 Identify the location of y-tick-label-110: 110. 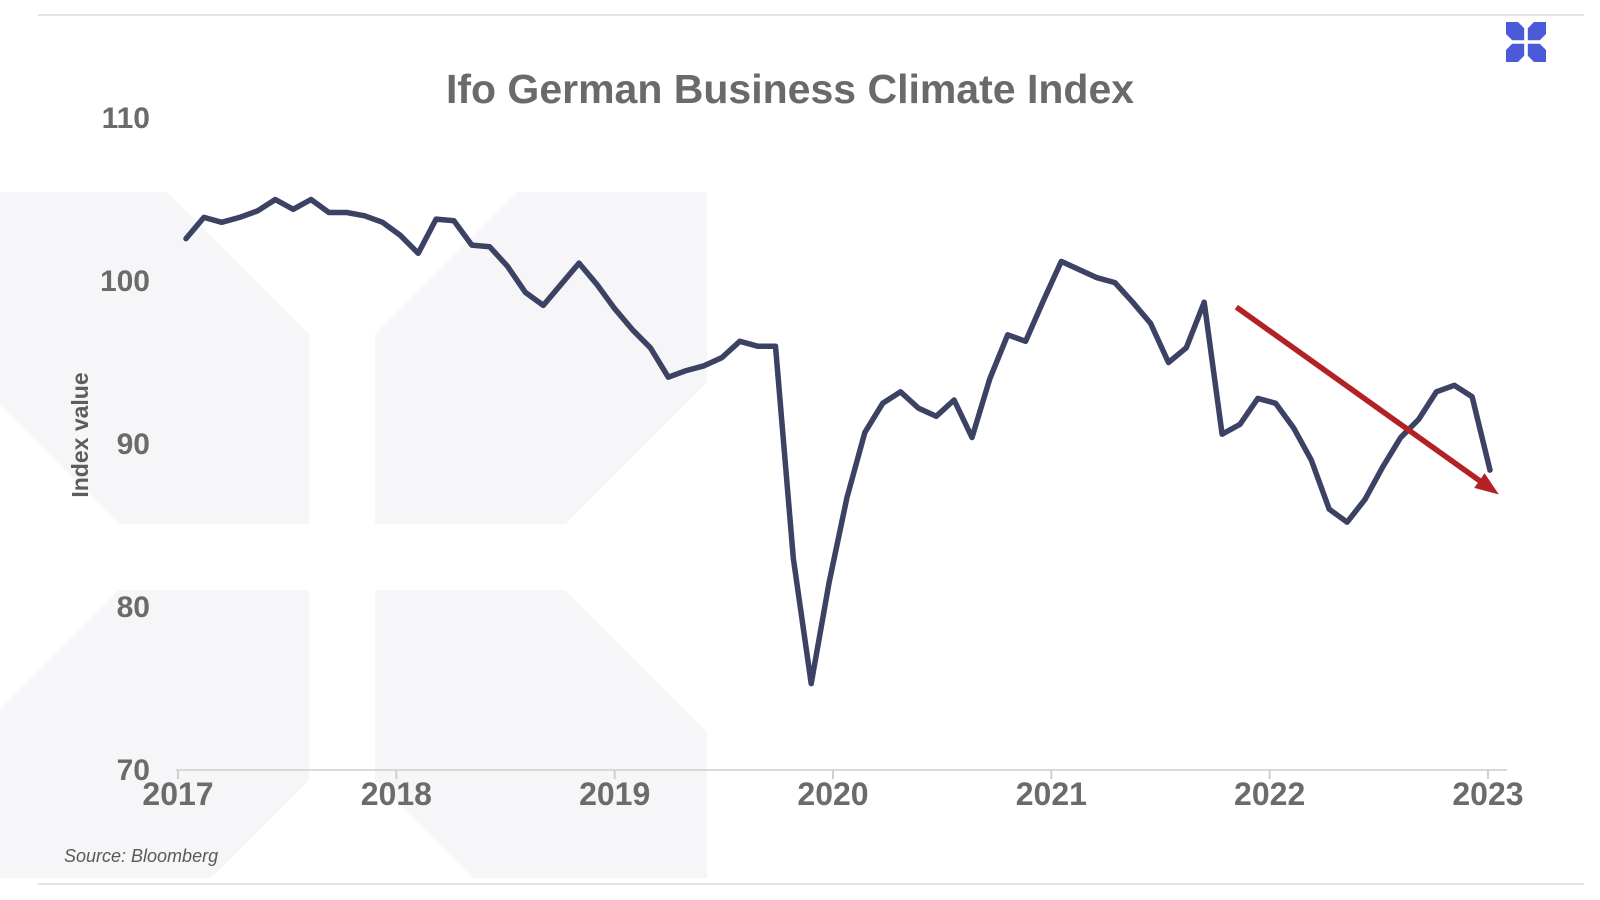
(126, 118).